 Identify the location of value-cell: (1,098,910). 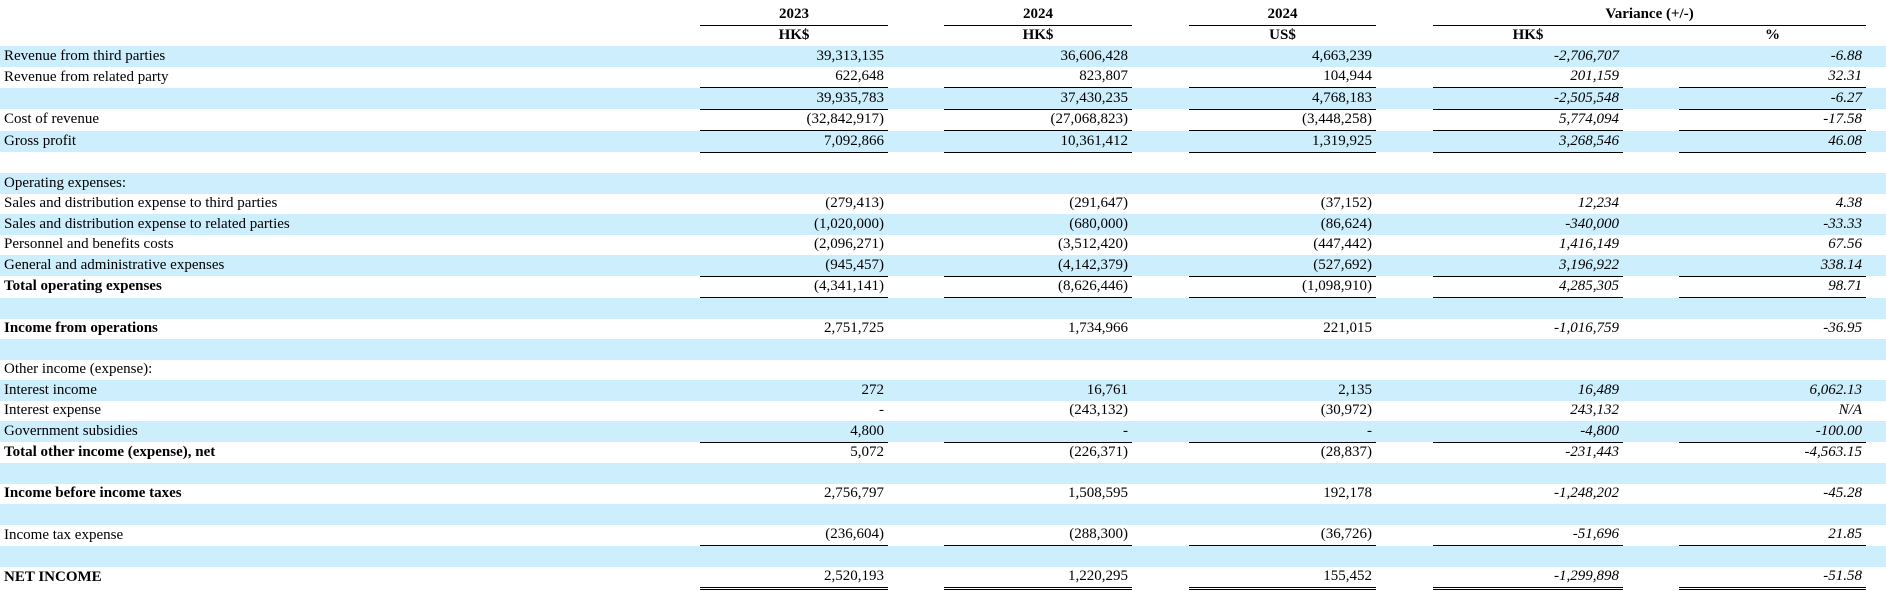
(1282, 287).